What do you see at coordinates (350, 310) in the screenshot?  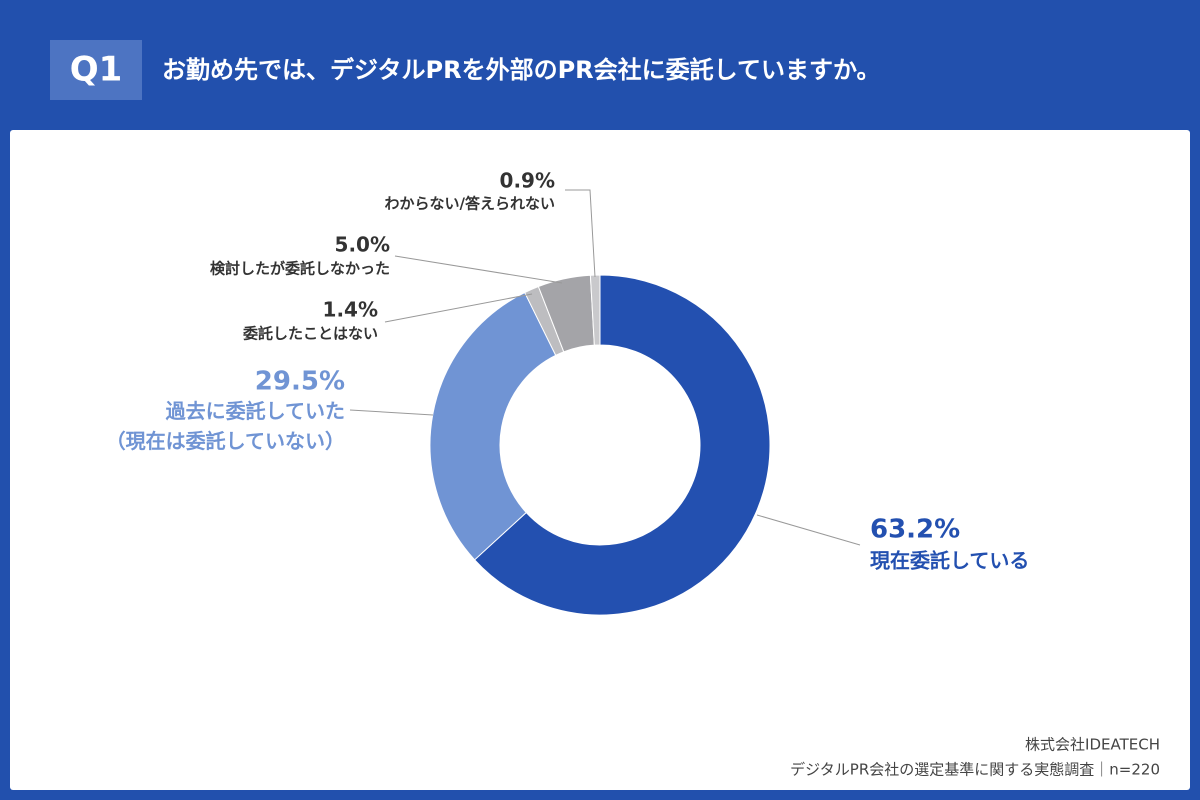 I see `value-label: 1.4%` at bounding box center [350, 310].